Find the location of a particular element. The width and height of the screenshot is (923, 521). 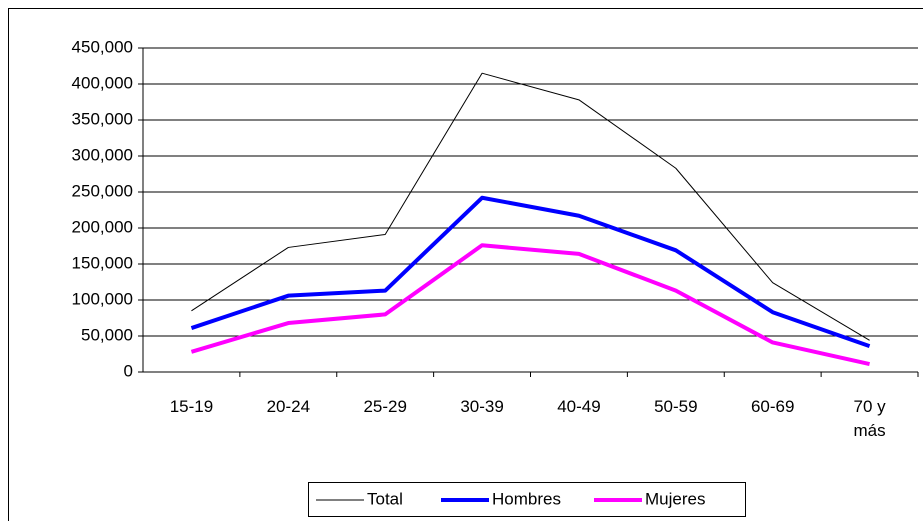

legend-label: Hombres is located at coordinates (526, 498).